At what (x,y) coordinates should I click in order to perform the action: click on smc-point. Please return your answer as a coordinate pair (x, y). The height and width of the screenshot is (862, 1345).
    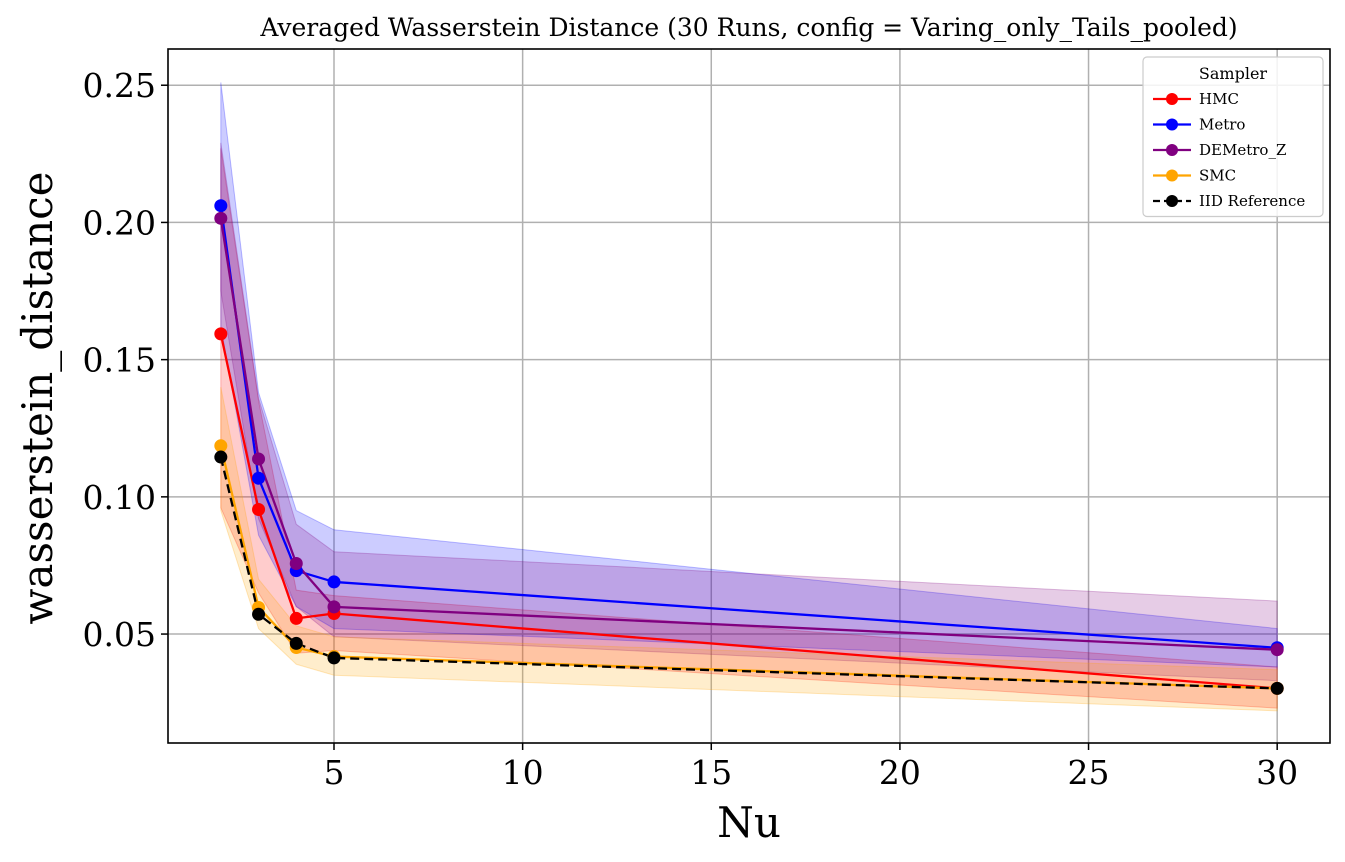
    Looking at the image, I should click on (221, 446).